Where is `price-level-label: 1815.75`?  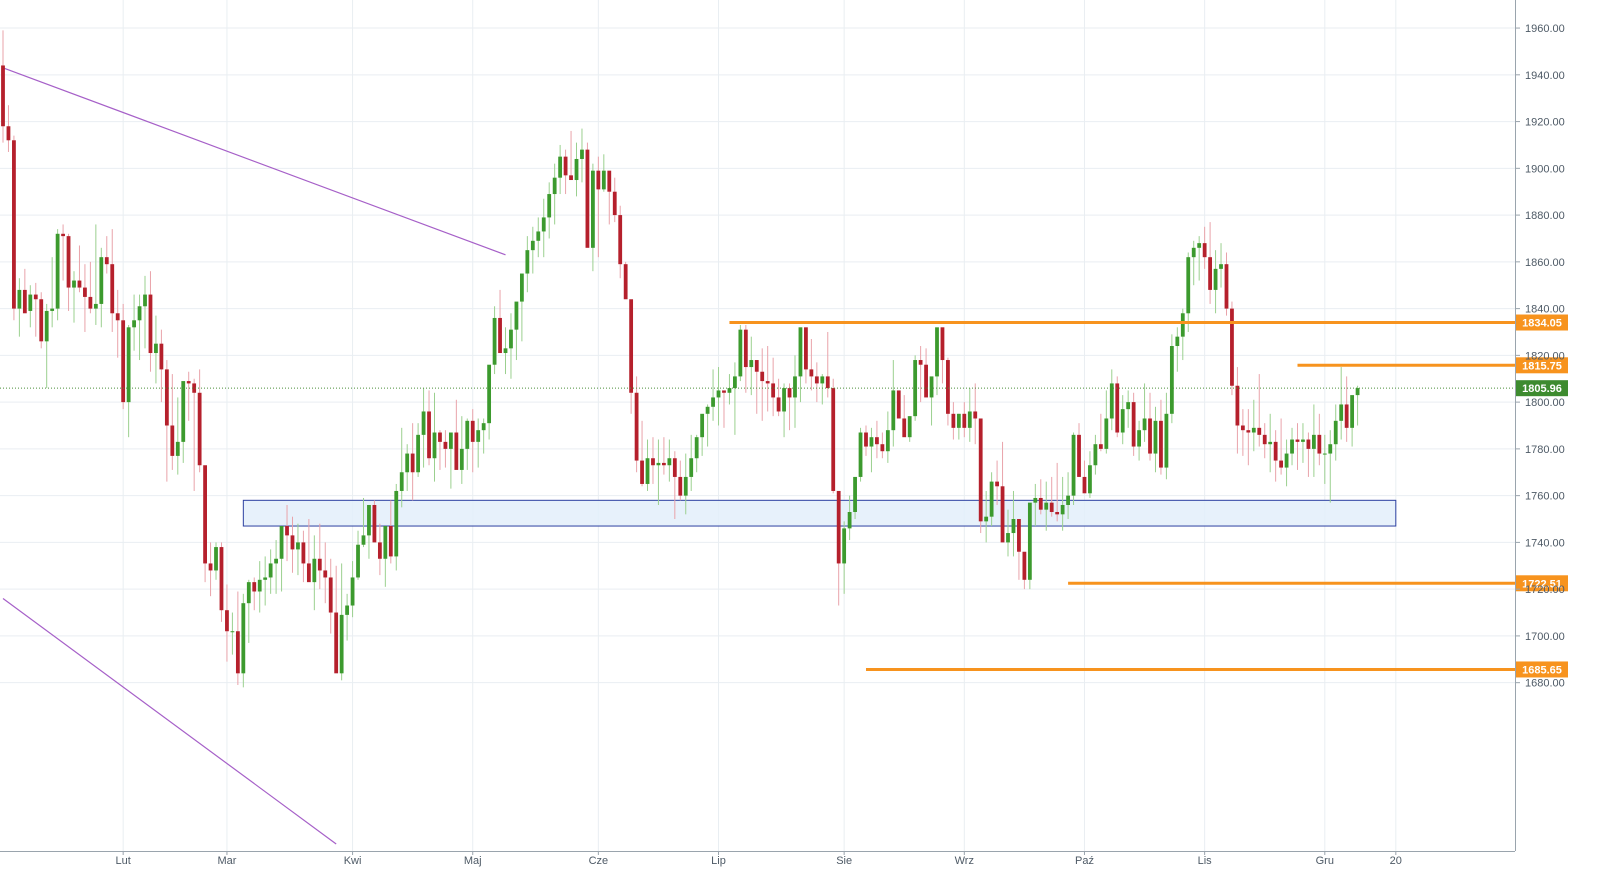
price-level-label: 1815.75 is located at coordinates (1542, 366).